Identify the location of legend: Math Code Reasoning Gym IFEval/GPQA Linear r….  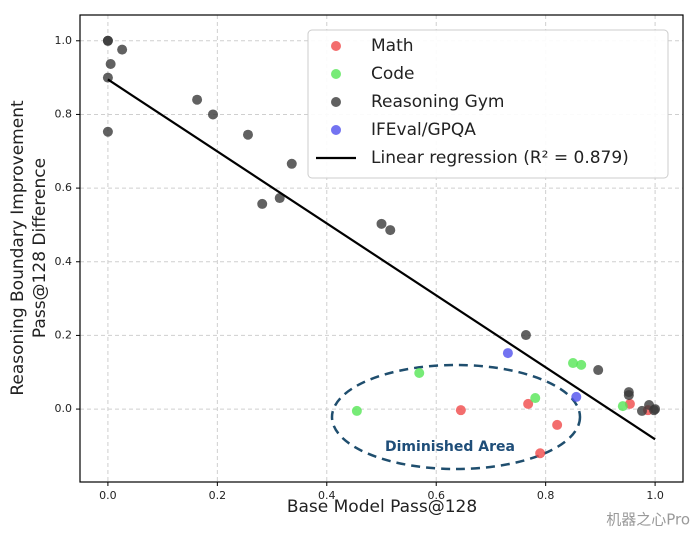
(488, 104).